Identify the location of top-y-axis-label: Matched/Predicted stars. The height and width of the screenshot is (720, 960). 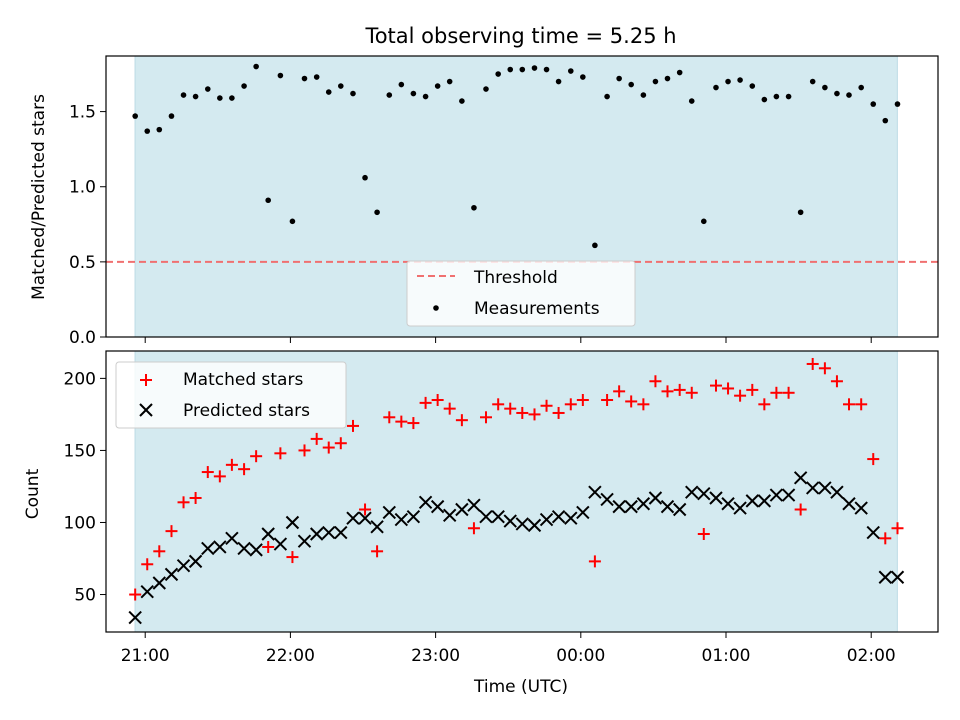
(39, 197).